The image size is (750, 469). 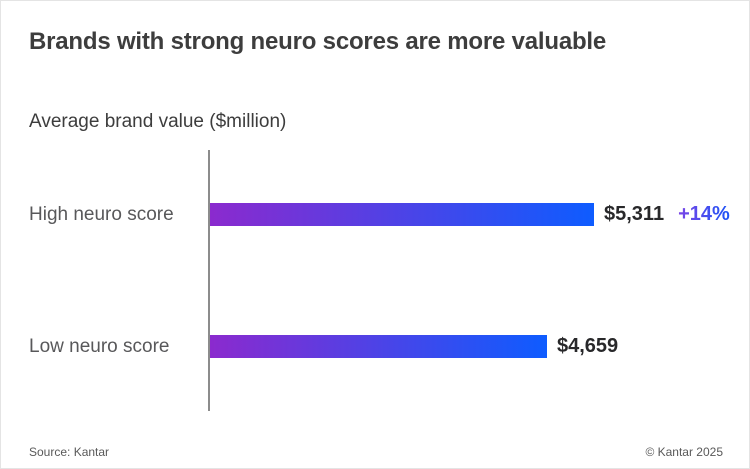 What do you see at coordinates (69, 452) in the screenshot?
I see `source-credit: Source: Kantar` at bounding box center [69, 452].